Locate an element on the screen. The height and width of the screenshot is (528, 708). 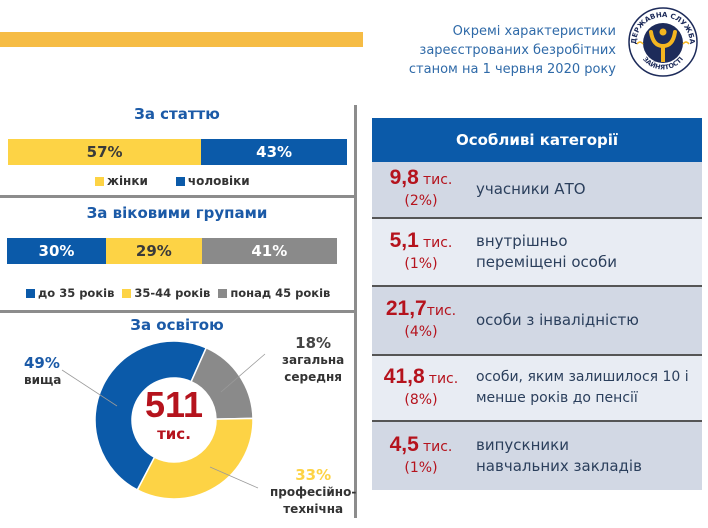
legend-item-men: чоловіки is located at coordinates (212, 181).